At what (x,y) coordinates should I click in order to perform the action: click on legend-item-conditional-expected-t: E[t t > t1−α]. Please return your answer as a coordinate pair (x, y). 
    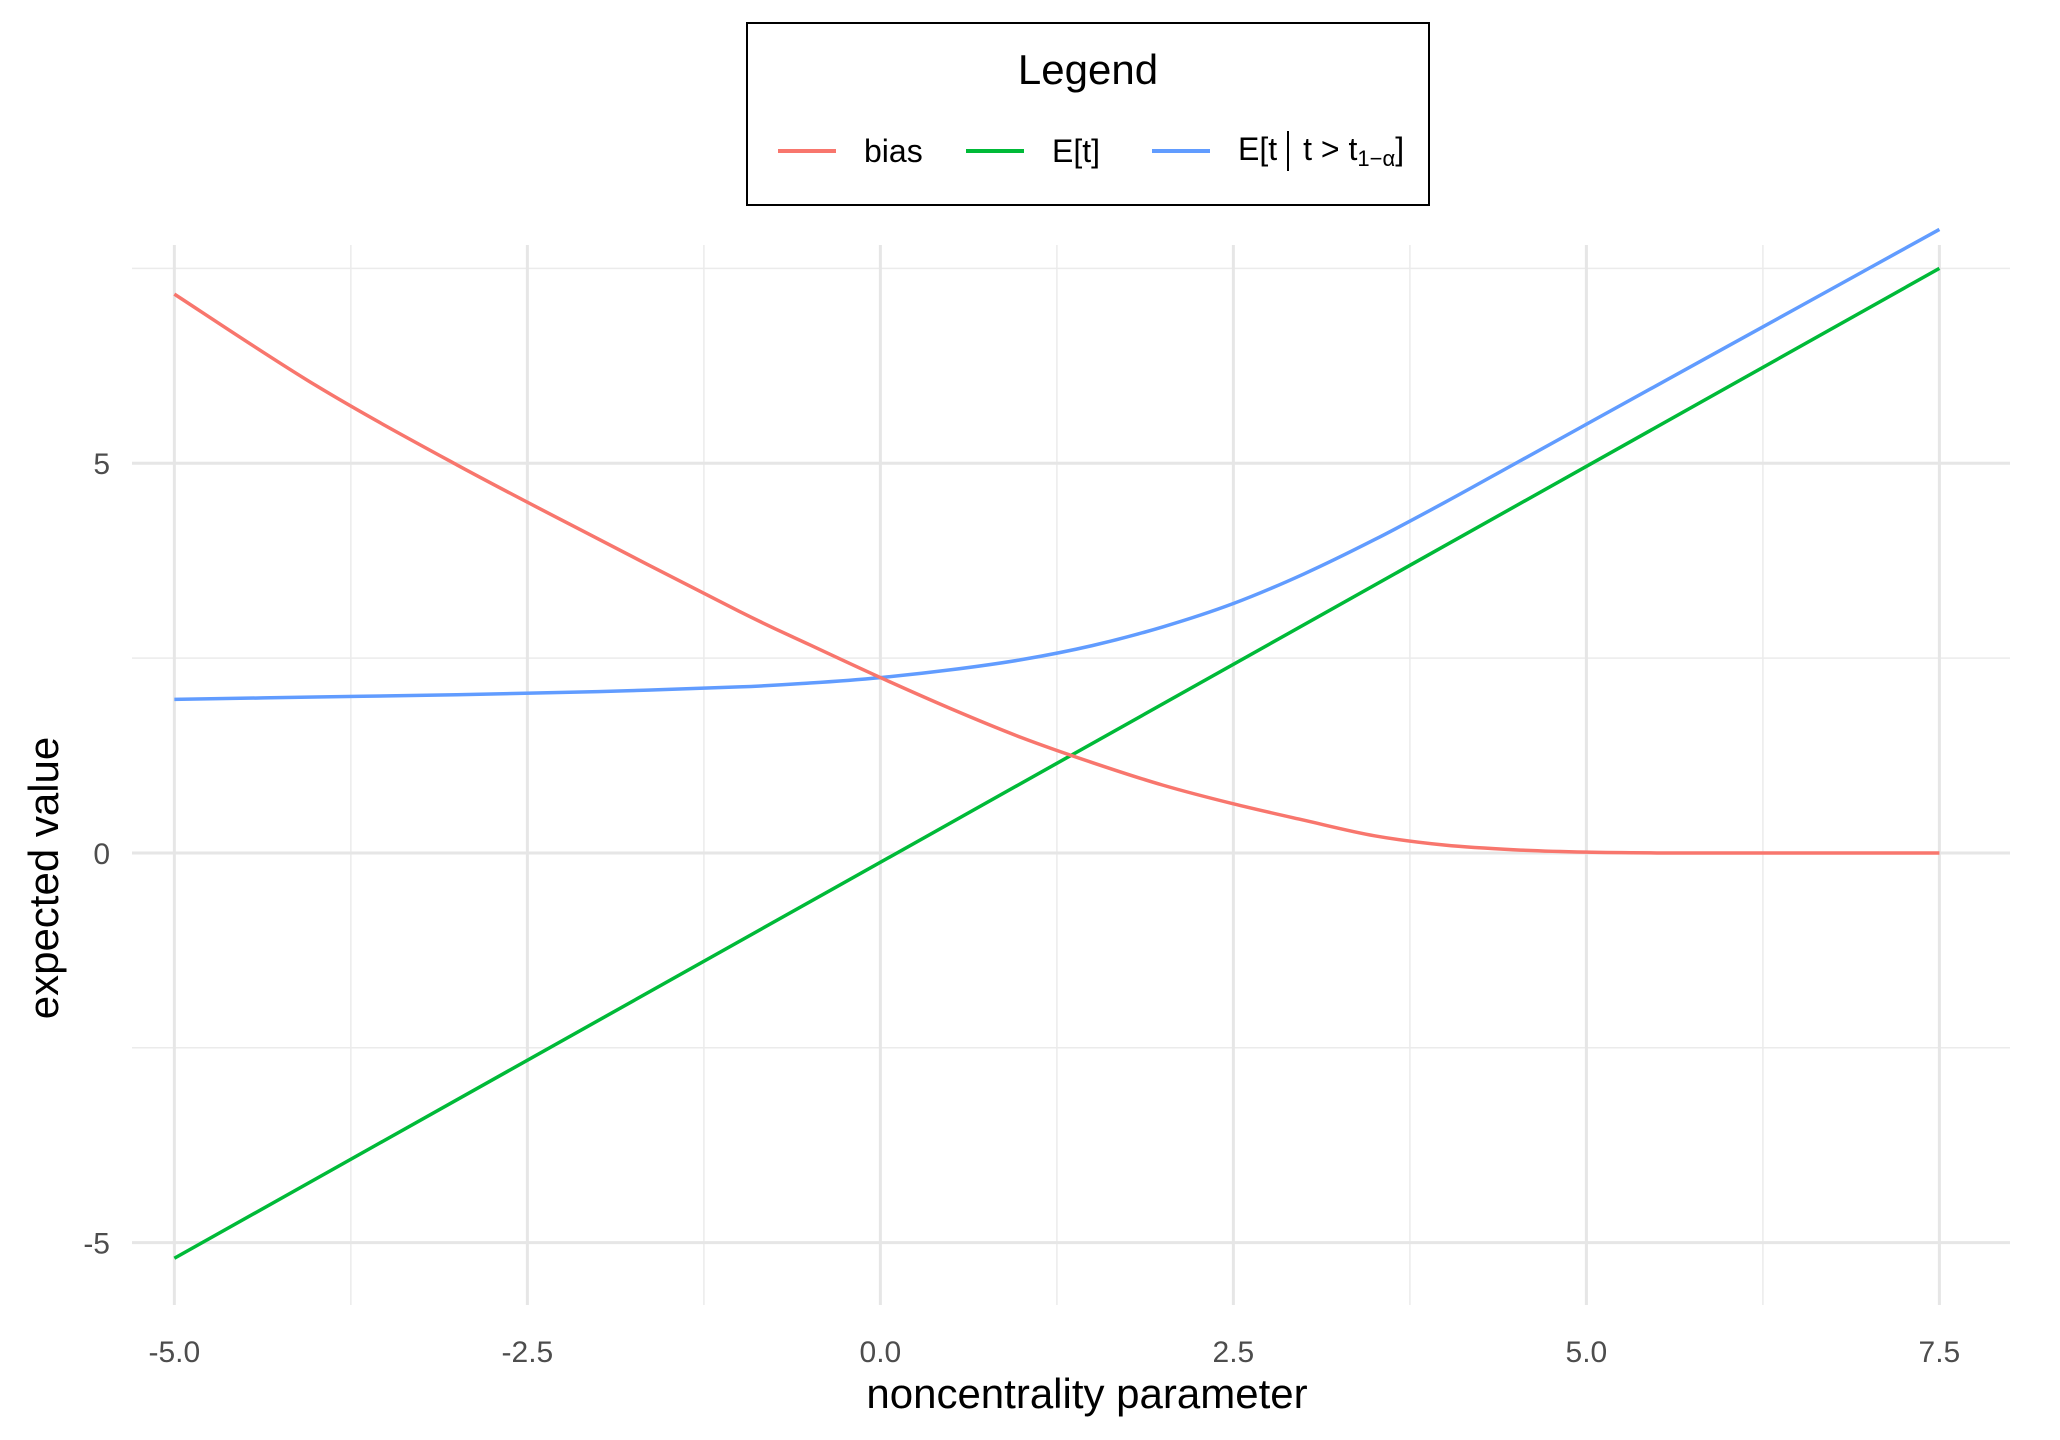
    Looking at the image, I should click on (1278, 151).